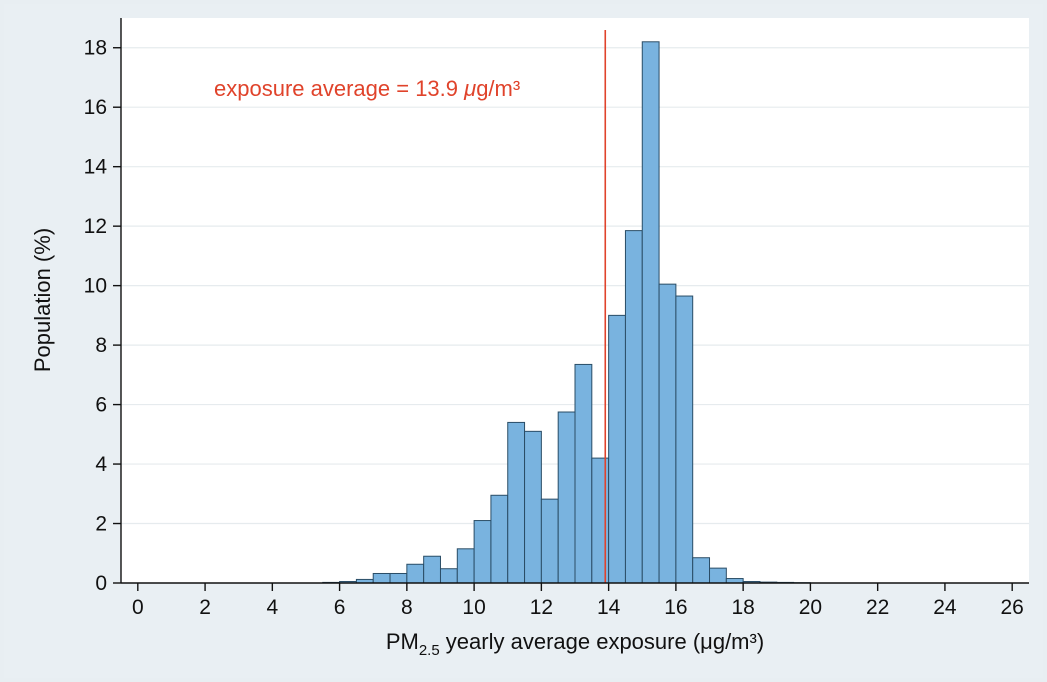  I want to click on y-tick-label: 8, so click(101, 345).